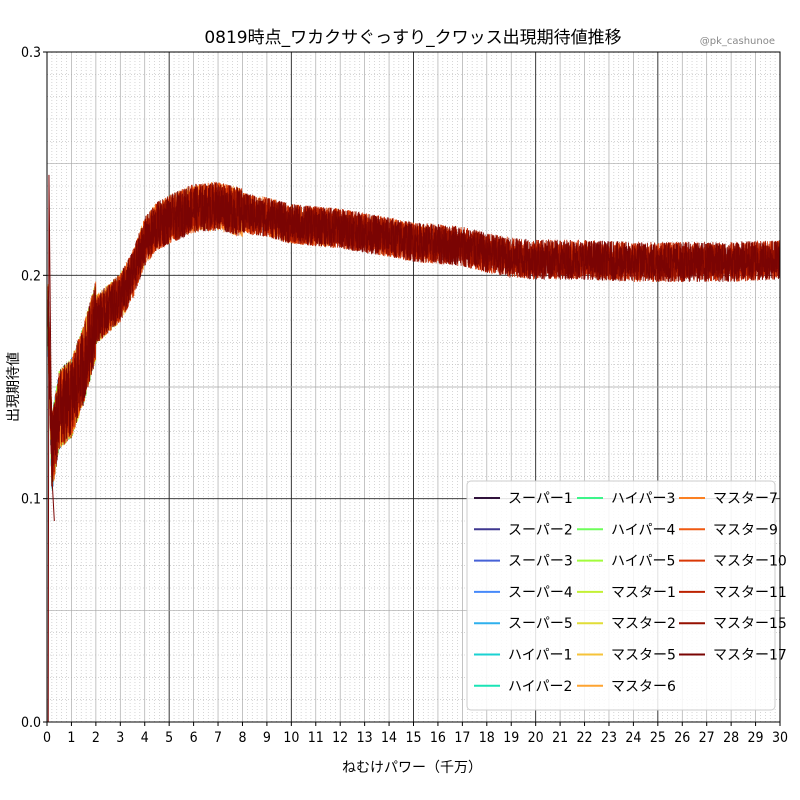  What do you see at coordinates (643, 530) in the screenshot?
I see `legend-label: ハイパー4` at bounding box center [643, 530].